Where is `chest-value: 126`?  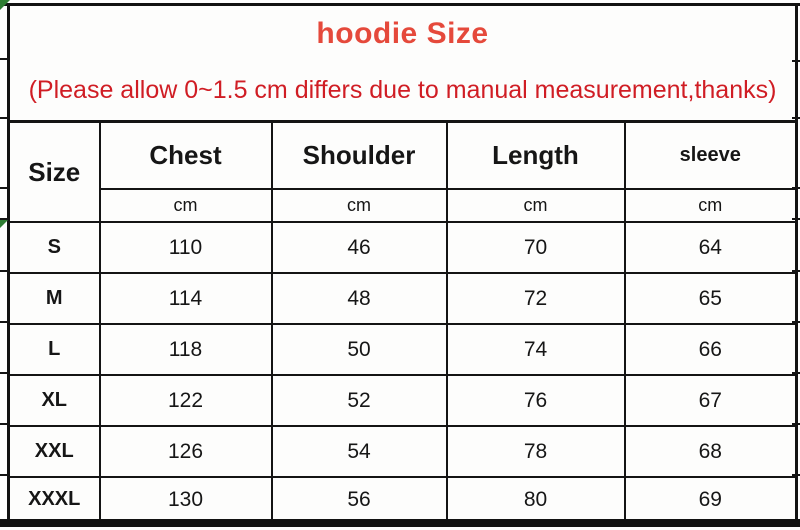 chest-value: 126 is located at coordinates (185, 451).